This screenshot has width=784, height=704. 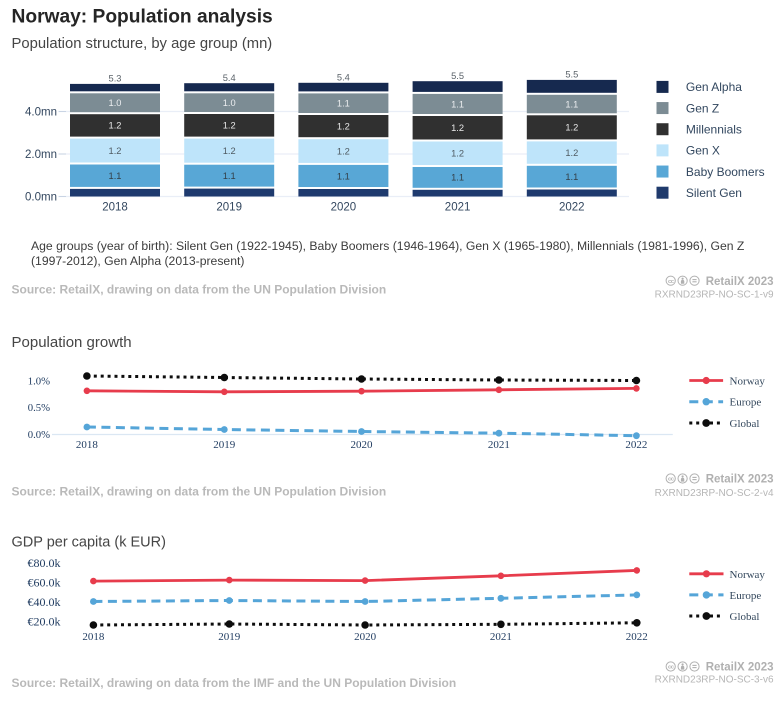 What do you see at coordinates (725, 172) in the screenshot?
I see `svg-text: Baby Boomers` at bounding box center [725, 172].